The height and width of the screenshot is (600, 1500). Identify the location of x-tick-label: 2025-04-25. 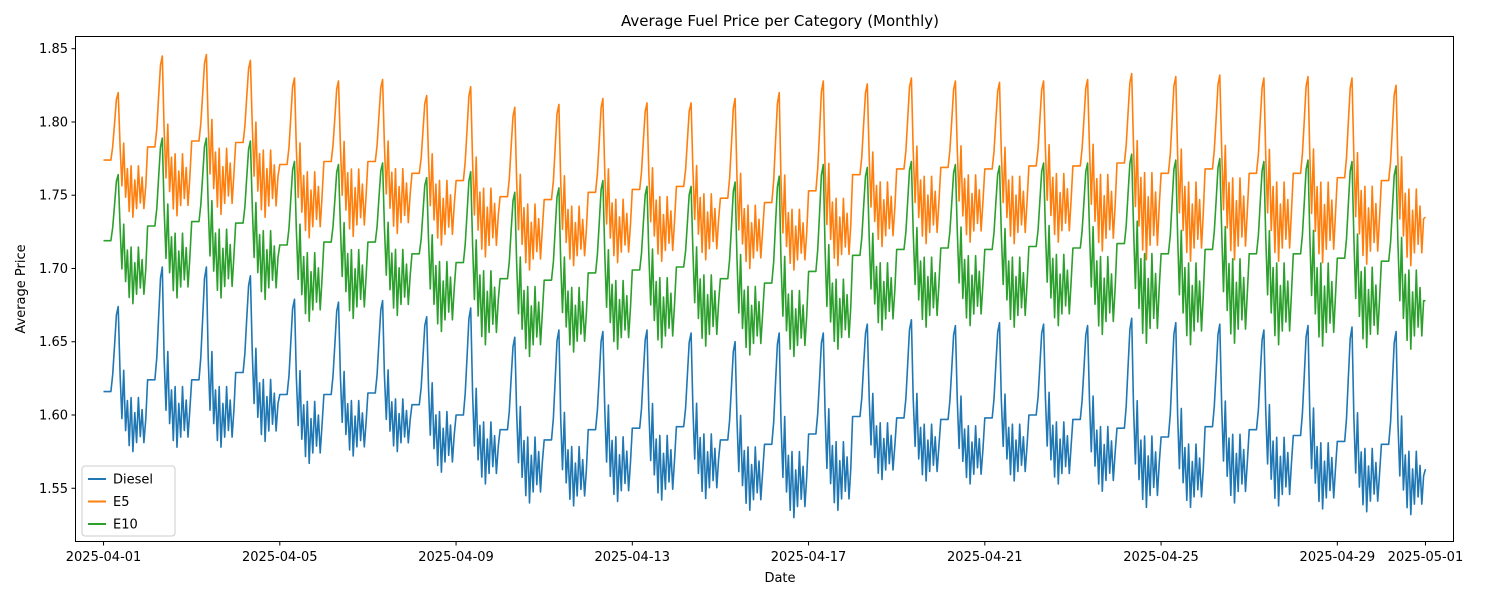
(1161, 557).